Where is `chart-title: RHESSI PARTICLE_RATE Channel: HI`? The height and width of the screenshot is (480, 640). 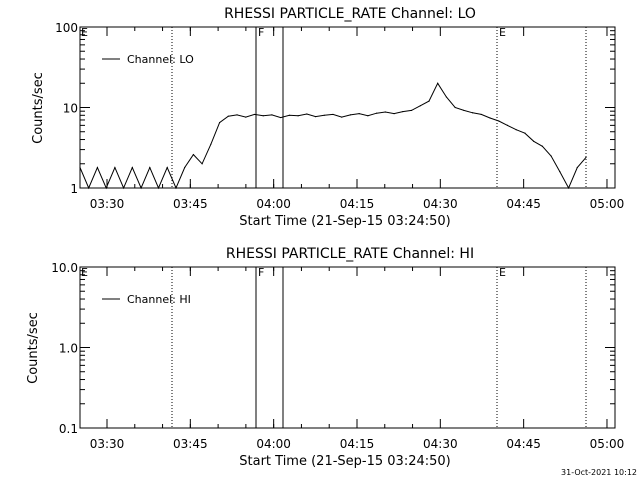
chart-title: RHESSI PARTICLE_RATE Channel: HI is located at coordinates (350, 254).